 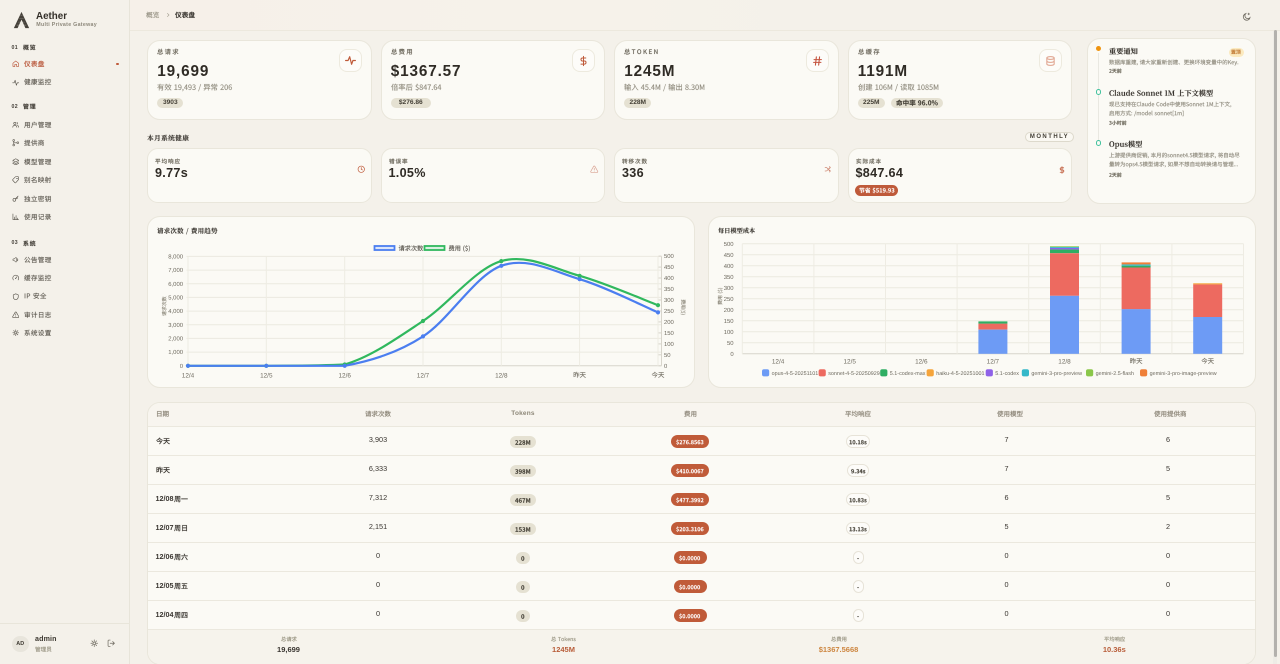 What do you see at coordinates (175, 256) in the screenshot?
I see `svg-text: 8,000` at bounding box center [175, 256].